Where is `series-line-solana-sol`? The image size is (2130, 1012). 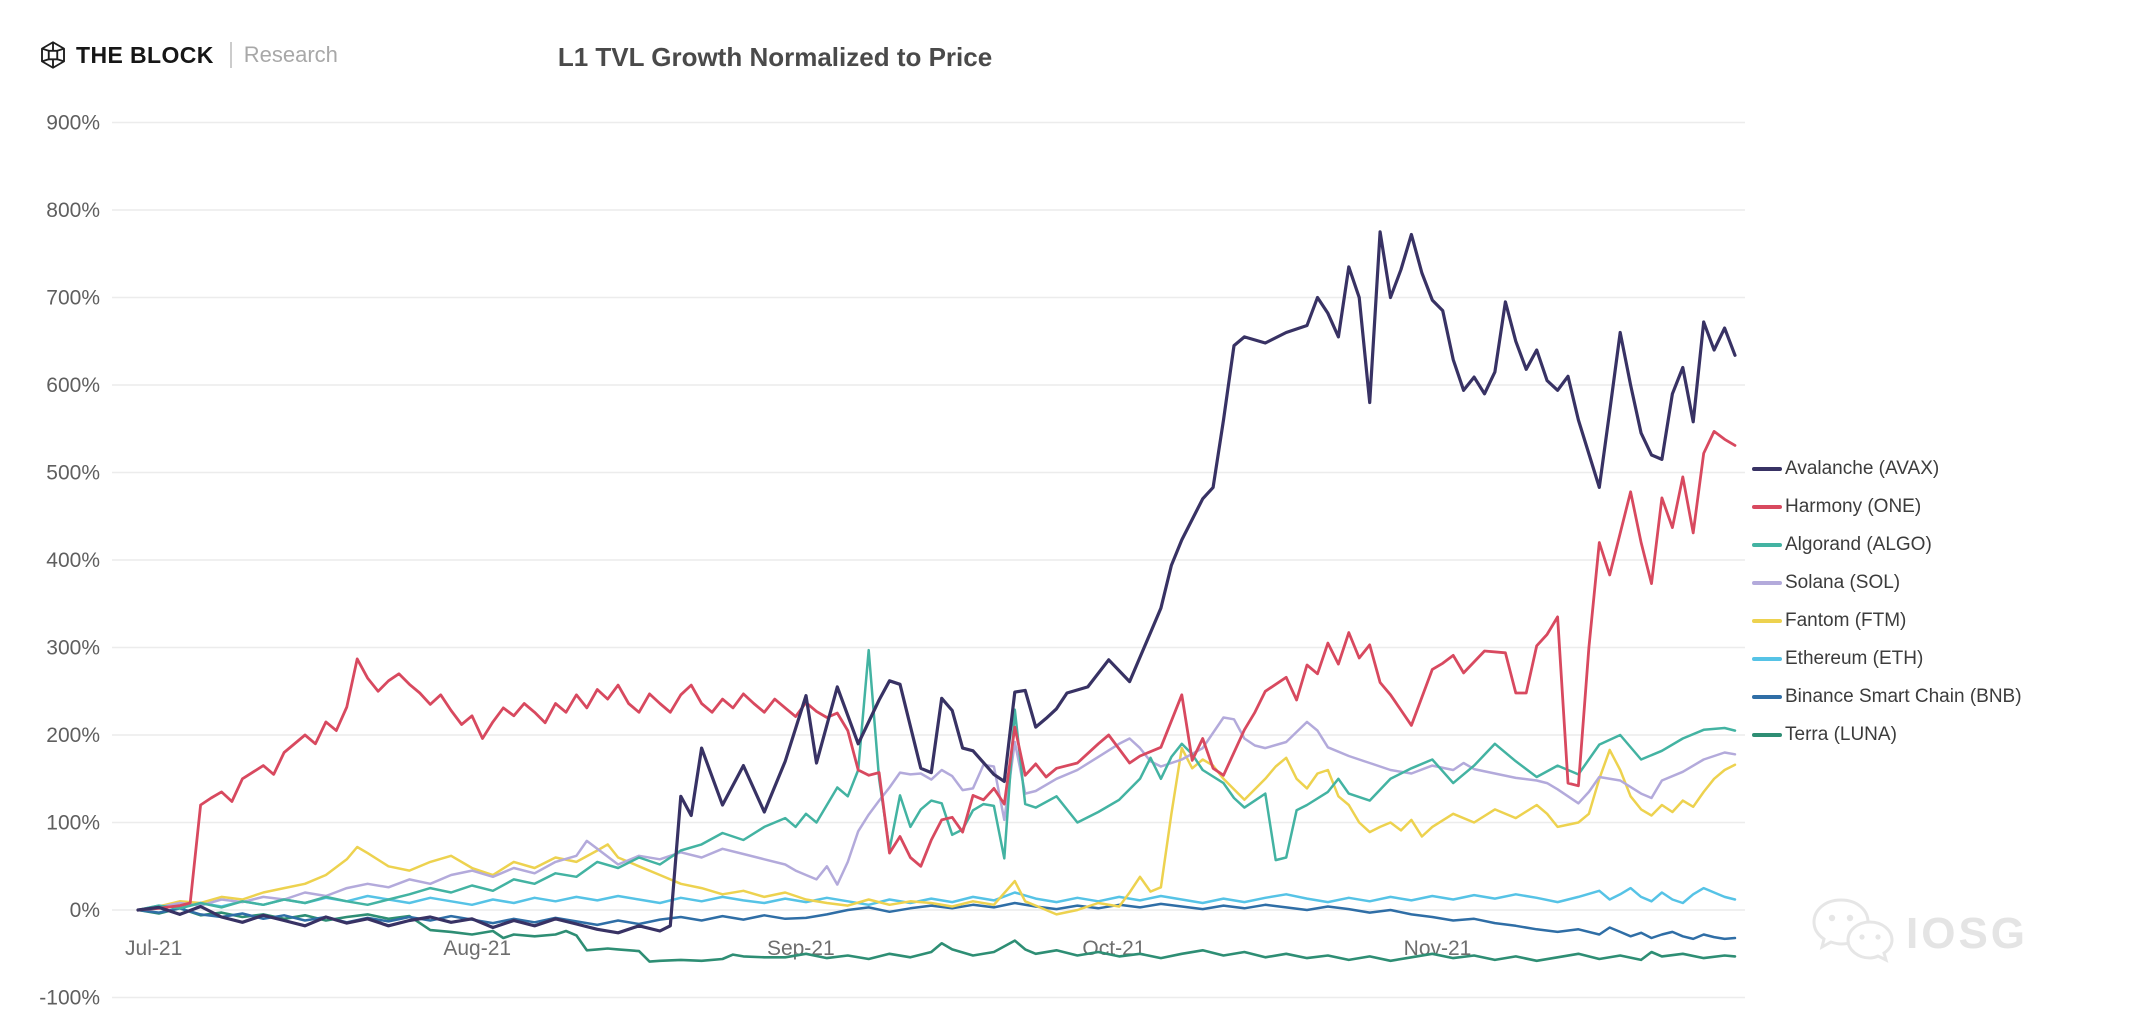 series-line-solana-sol is located at coordinates (936, 814).